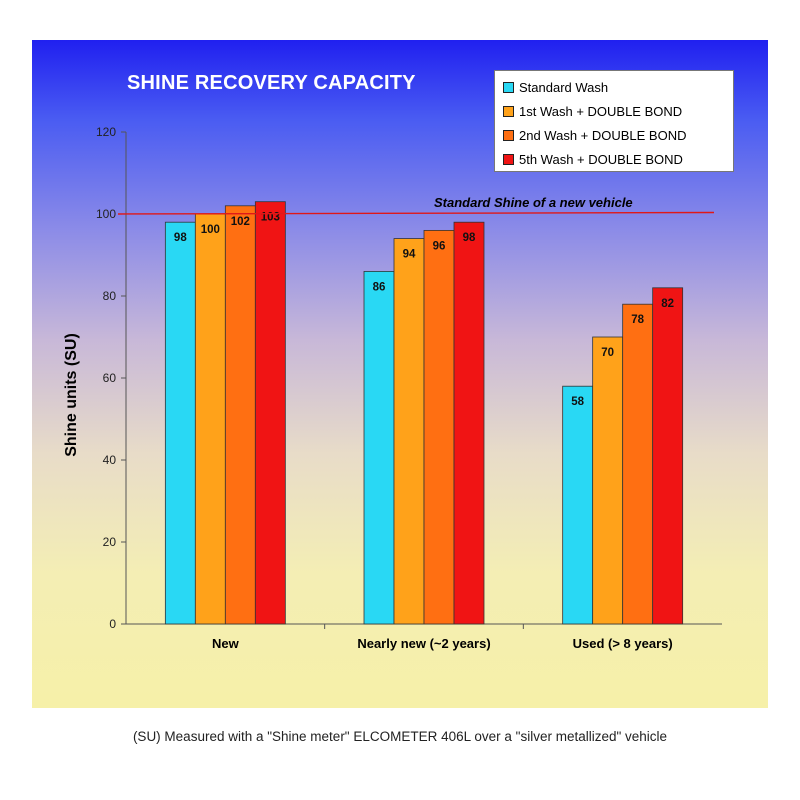 Image resolution: width=800 pixels, height=800 pixels. Describe the element at coordinates (210, 230) in the screenshot. I see `bar-value-label: 100` at that location.